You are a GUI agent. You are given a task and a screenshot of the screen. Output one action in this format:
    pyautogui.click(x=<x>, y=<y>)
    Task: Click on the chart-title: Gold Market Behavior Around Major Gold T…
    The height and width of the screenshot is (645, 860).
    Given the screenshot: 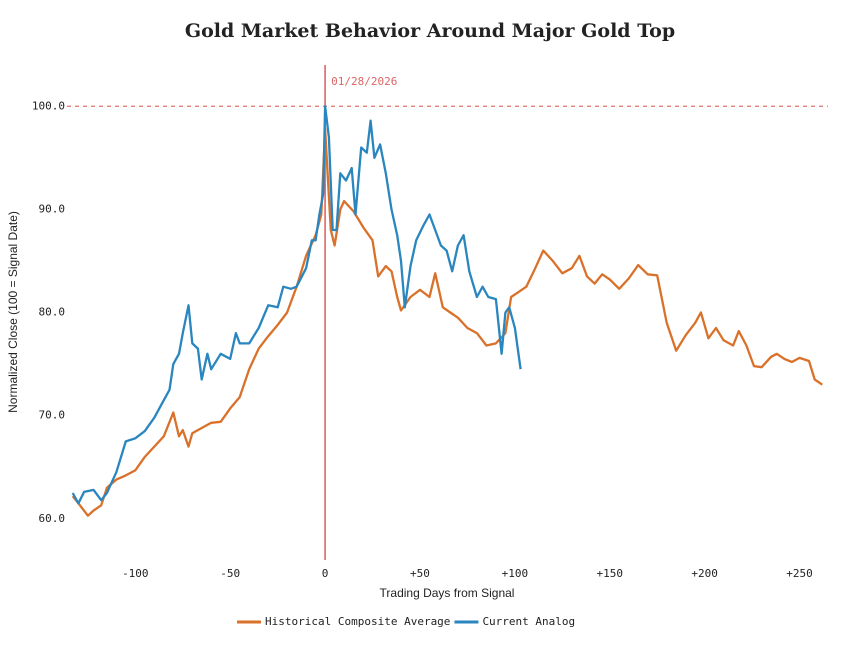 What is the action you would take?
    pyautogui.click(x=430, y=31)
    